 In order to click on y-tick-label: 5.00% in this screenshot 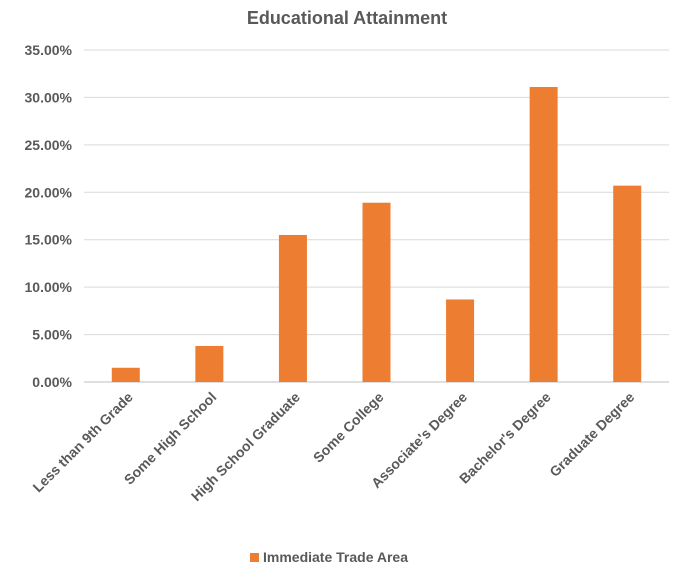, I will do `click(52, 335)`.